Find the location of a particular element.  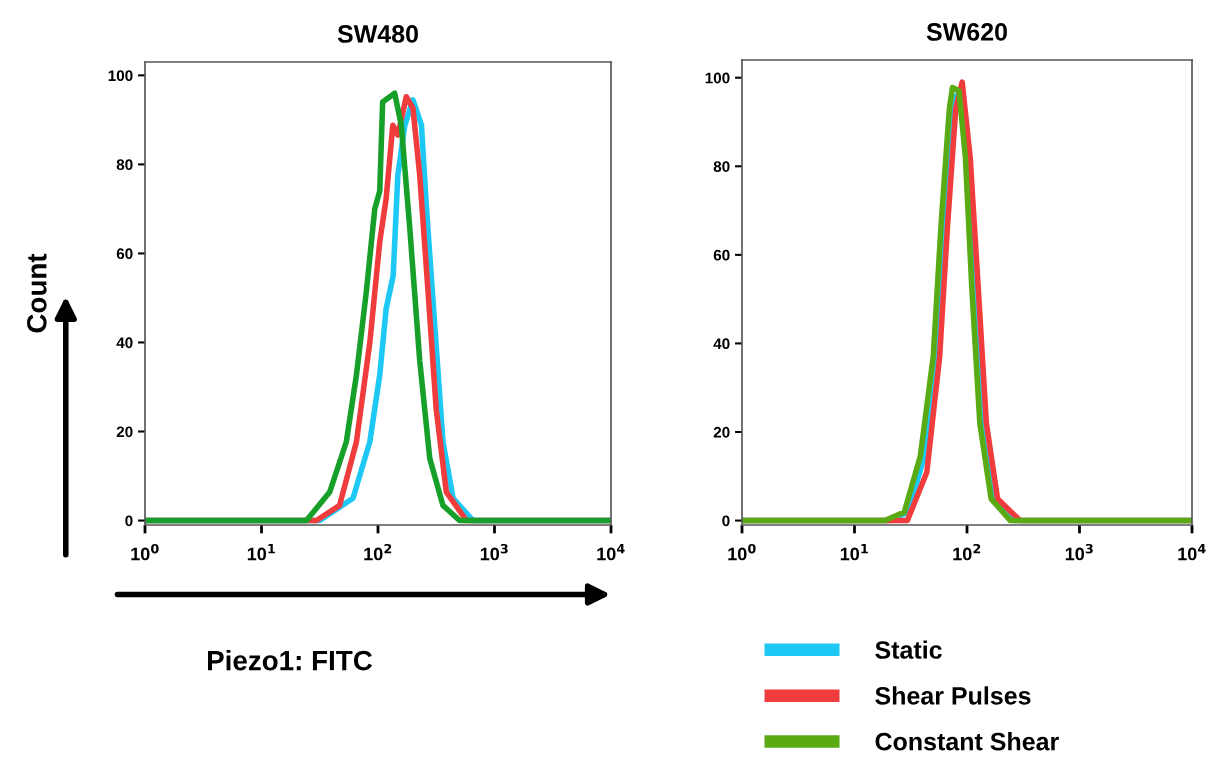

legend-label: Static is located at coordinates (908, 649).